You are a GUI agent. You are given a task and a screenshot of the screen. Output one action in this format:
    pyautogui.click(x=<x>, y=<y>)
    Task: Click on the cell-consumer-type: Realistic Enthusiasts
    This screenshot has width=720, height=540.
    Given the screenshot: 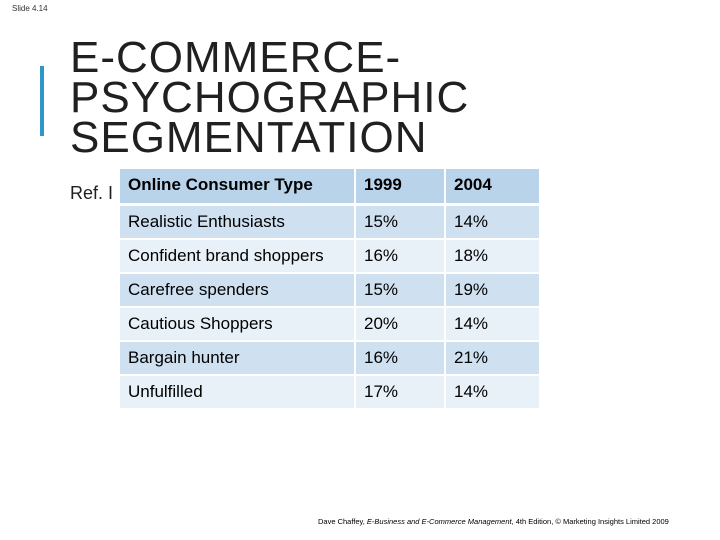 What is the action you would take?
    pyautogui.click(x=237, y=221)
    